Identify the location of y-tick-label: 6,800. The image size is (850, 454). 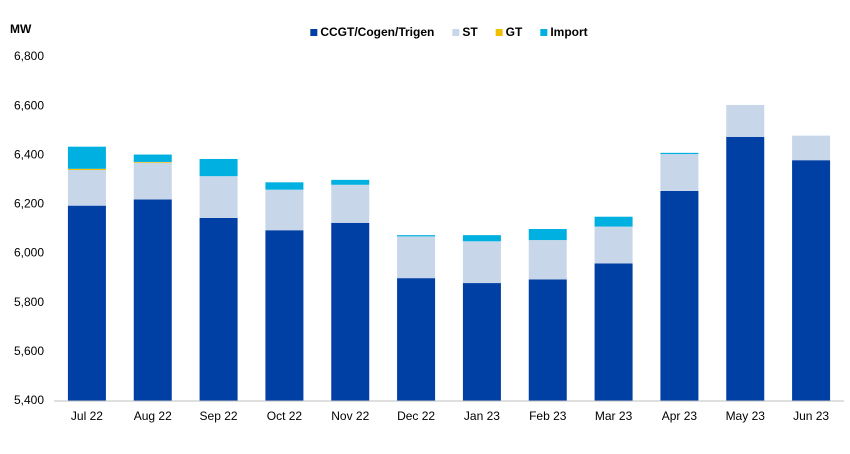
(29, 56).